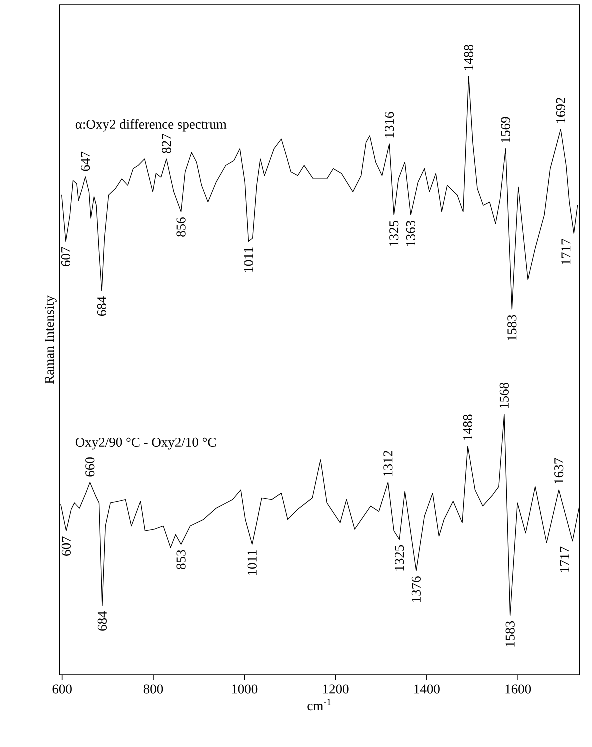 The image size is (592, 747). What do you see at coordinates (336, 689) in the screenshot?
I see `x-tick-label: 1200` at bounding box center [336, 689].